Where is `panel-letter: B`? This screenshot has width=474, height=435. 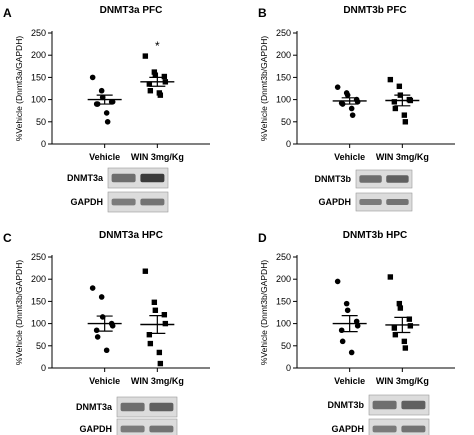 panel-letter: B is located at coordinates (262, 13).